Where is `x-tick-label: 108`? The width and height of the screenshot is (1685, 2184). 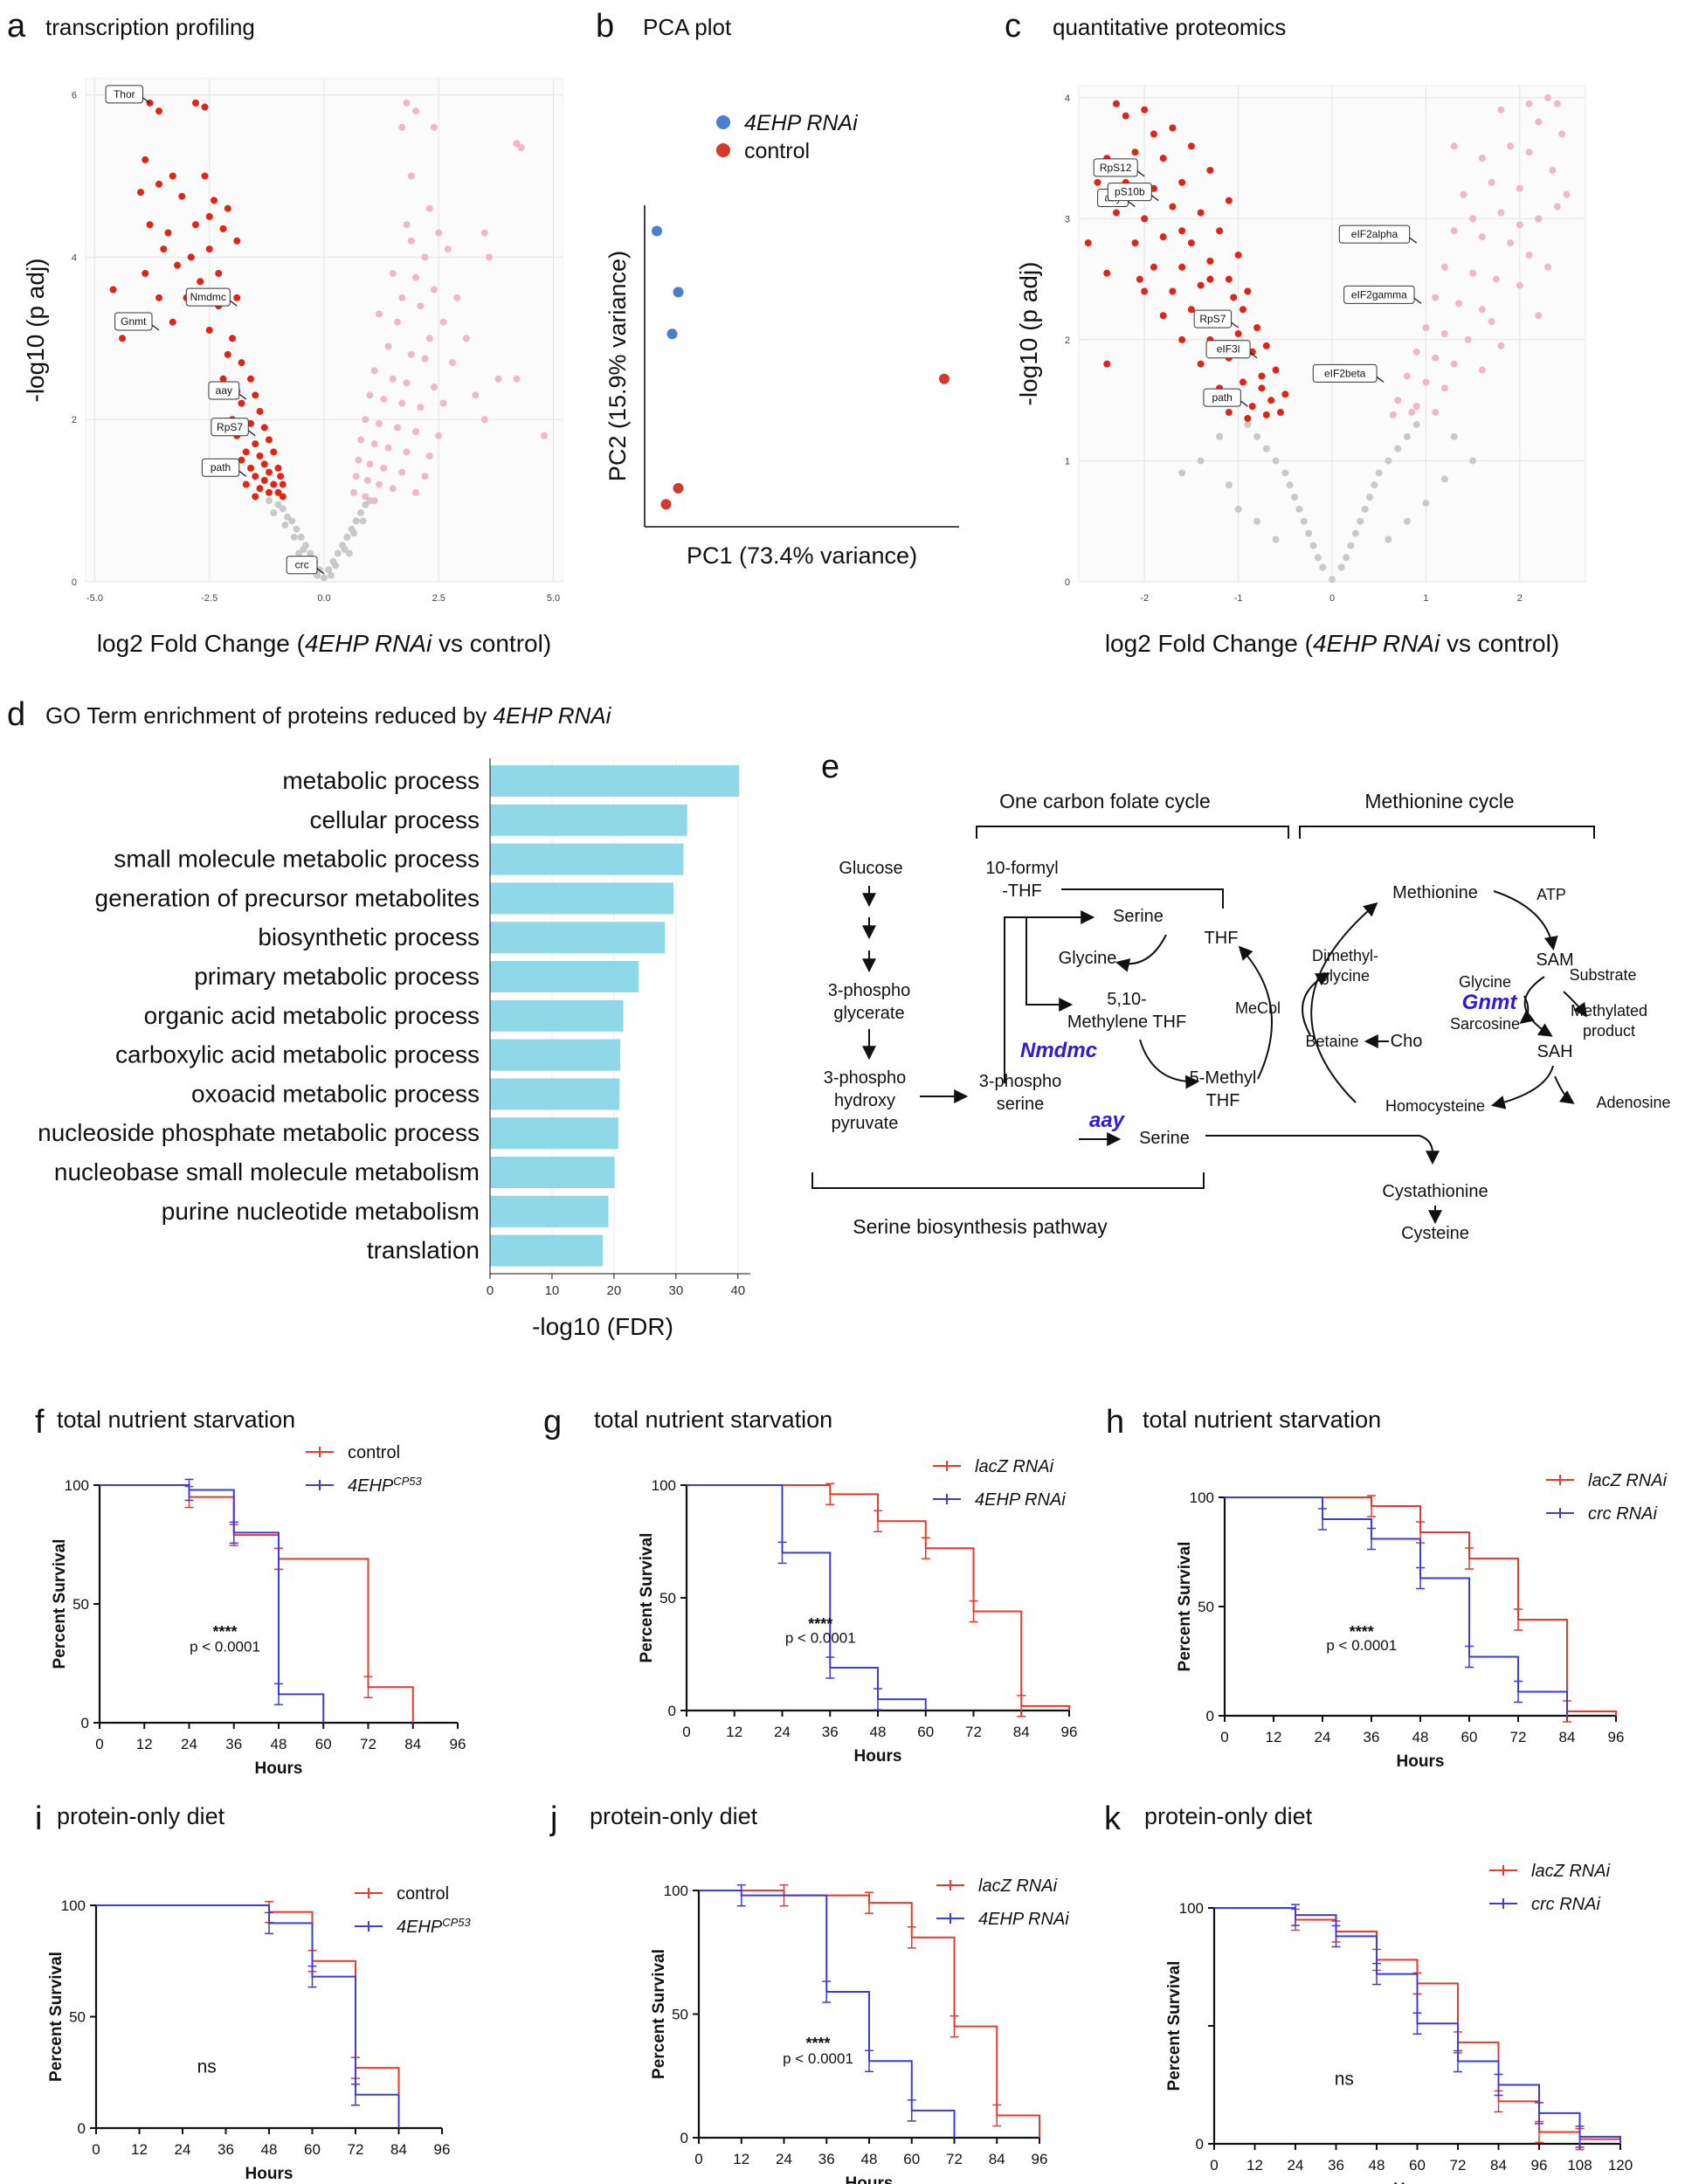
x-tick-label: 108 is located at coordinates (1579, 2165).